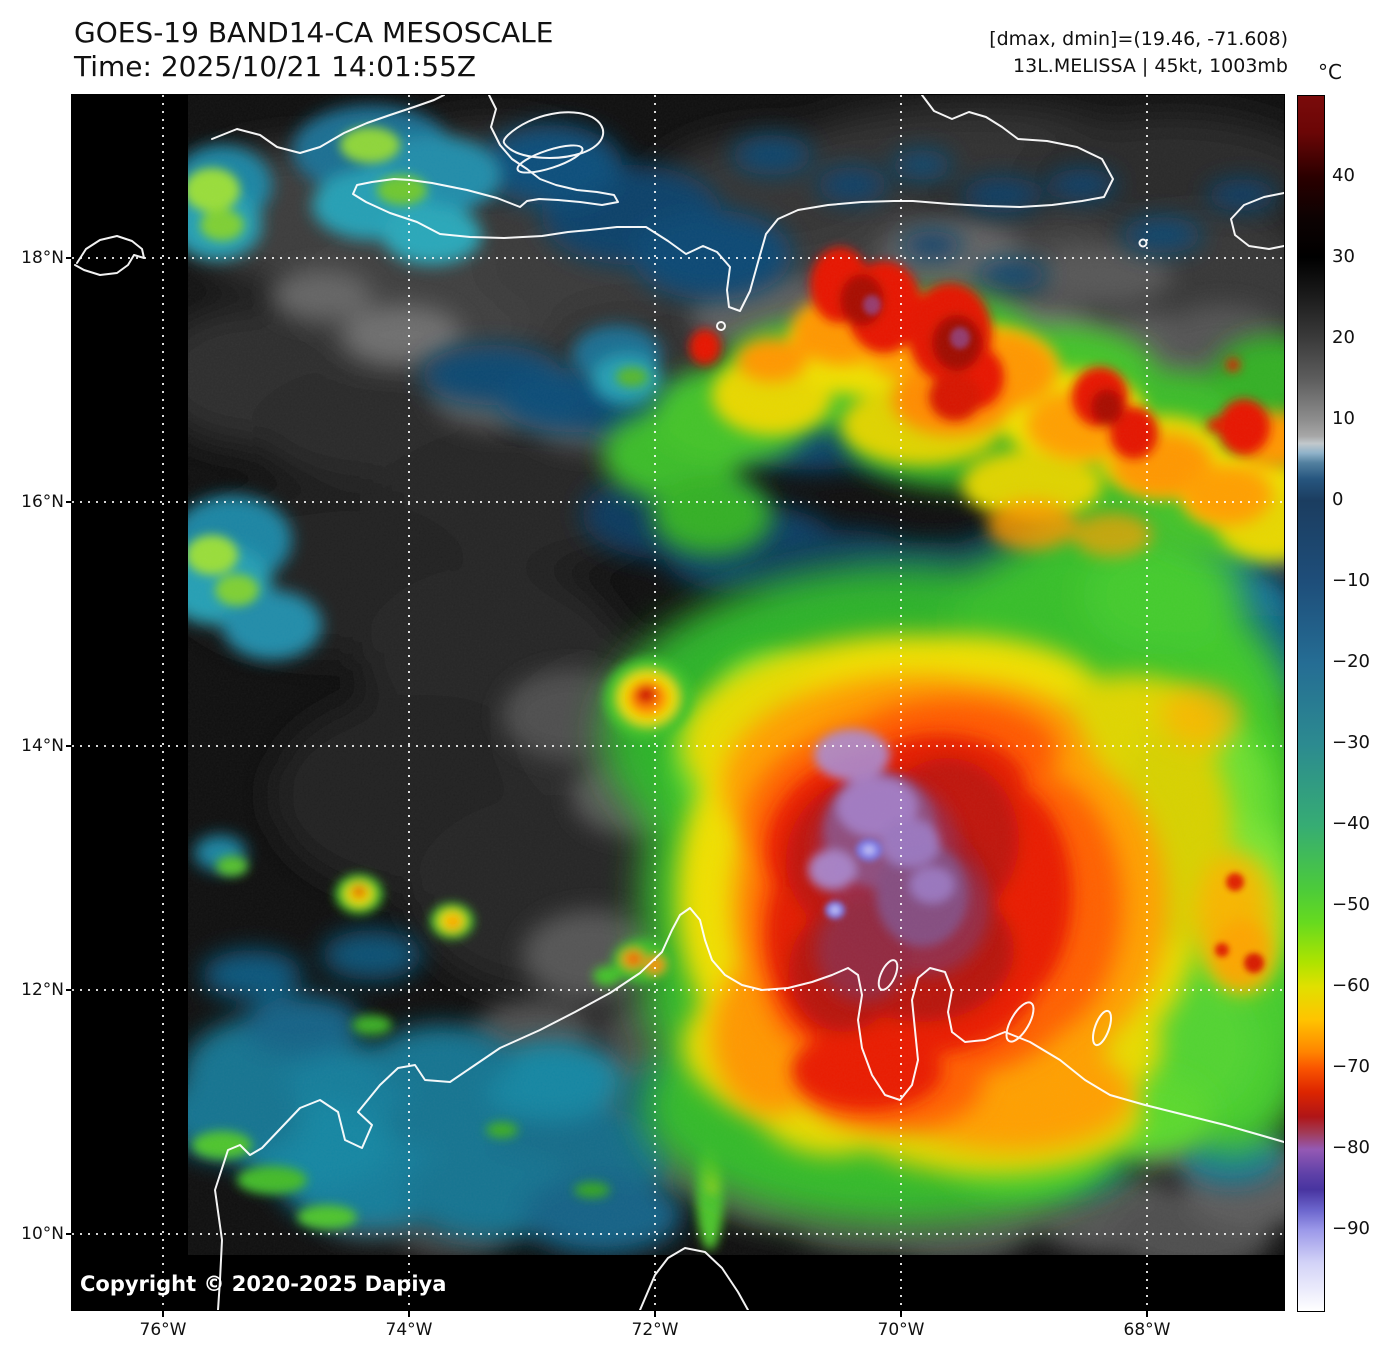 Image resolution: width=1390 pixels, height=1359 pixels. What do you see at coordinates (314, 32) in the screenshot?
I see `page-title: GOES-19 BAND14-CA MESOSCALE` at bounding box center [314, 32].